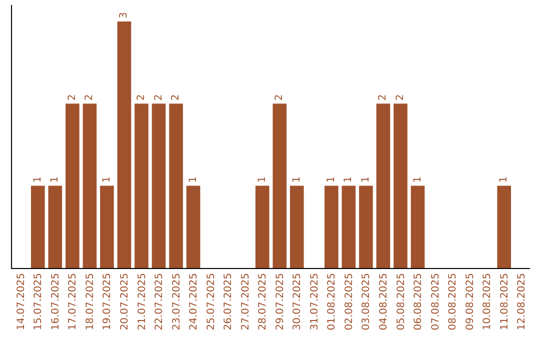 Image resolution: width=540 pixels, height=340 pixels. What do you see at coordinates (384, 301) in the screenshot?
I see `x-tick-label: 04.08.2025` at bounding box center [384, 301].